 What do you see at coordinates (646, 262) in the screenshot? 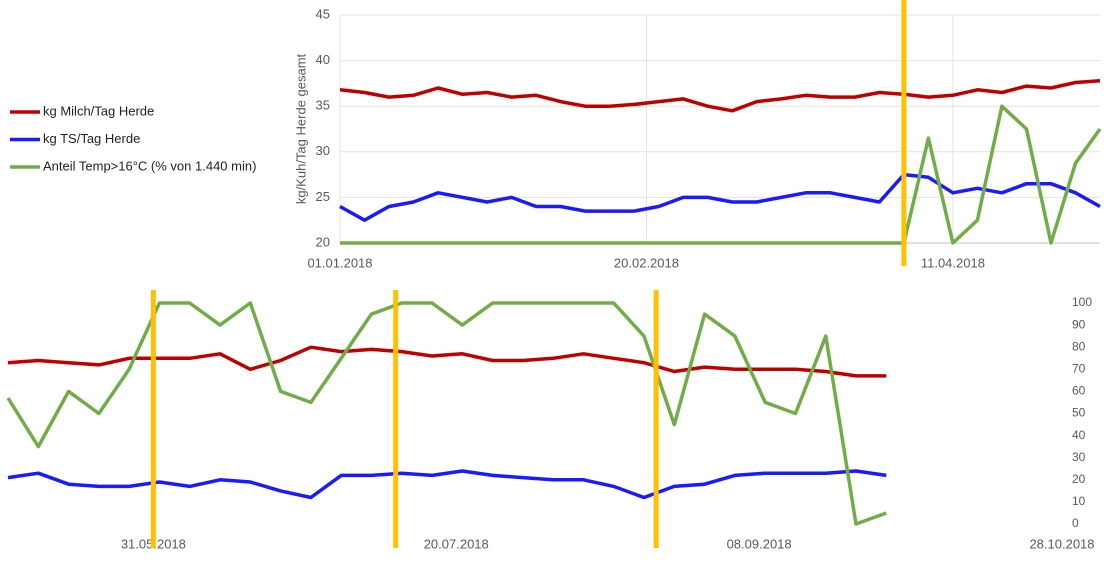
I see `x-tick-label: 20.02.2018` at bounding box center [646, 262].